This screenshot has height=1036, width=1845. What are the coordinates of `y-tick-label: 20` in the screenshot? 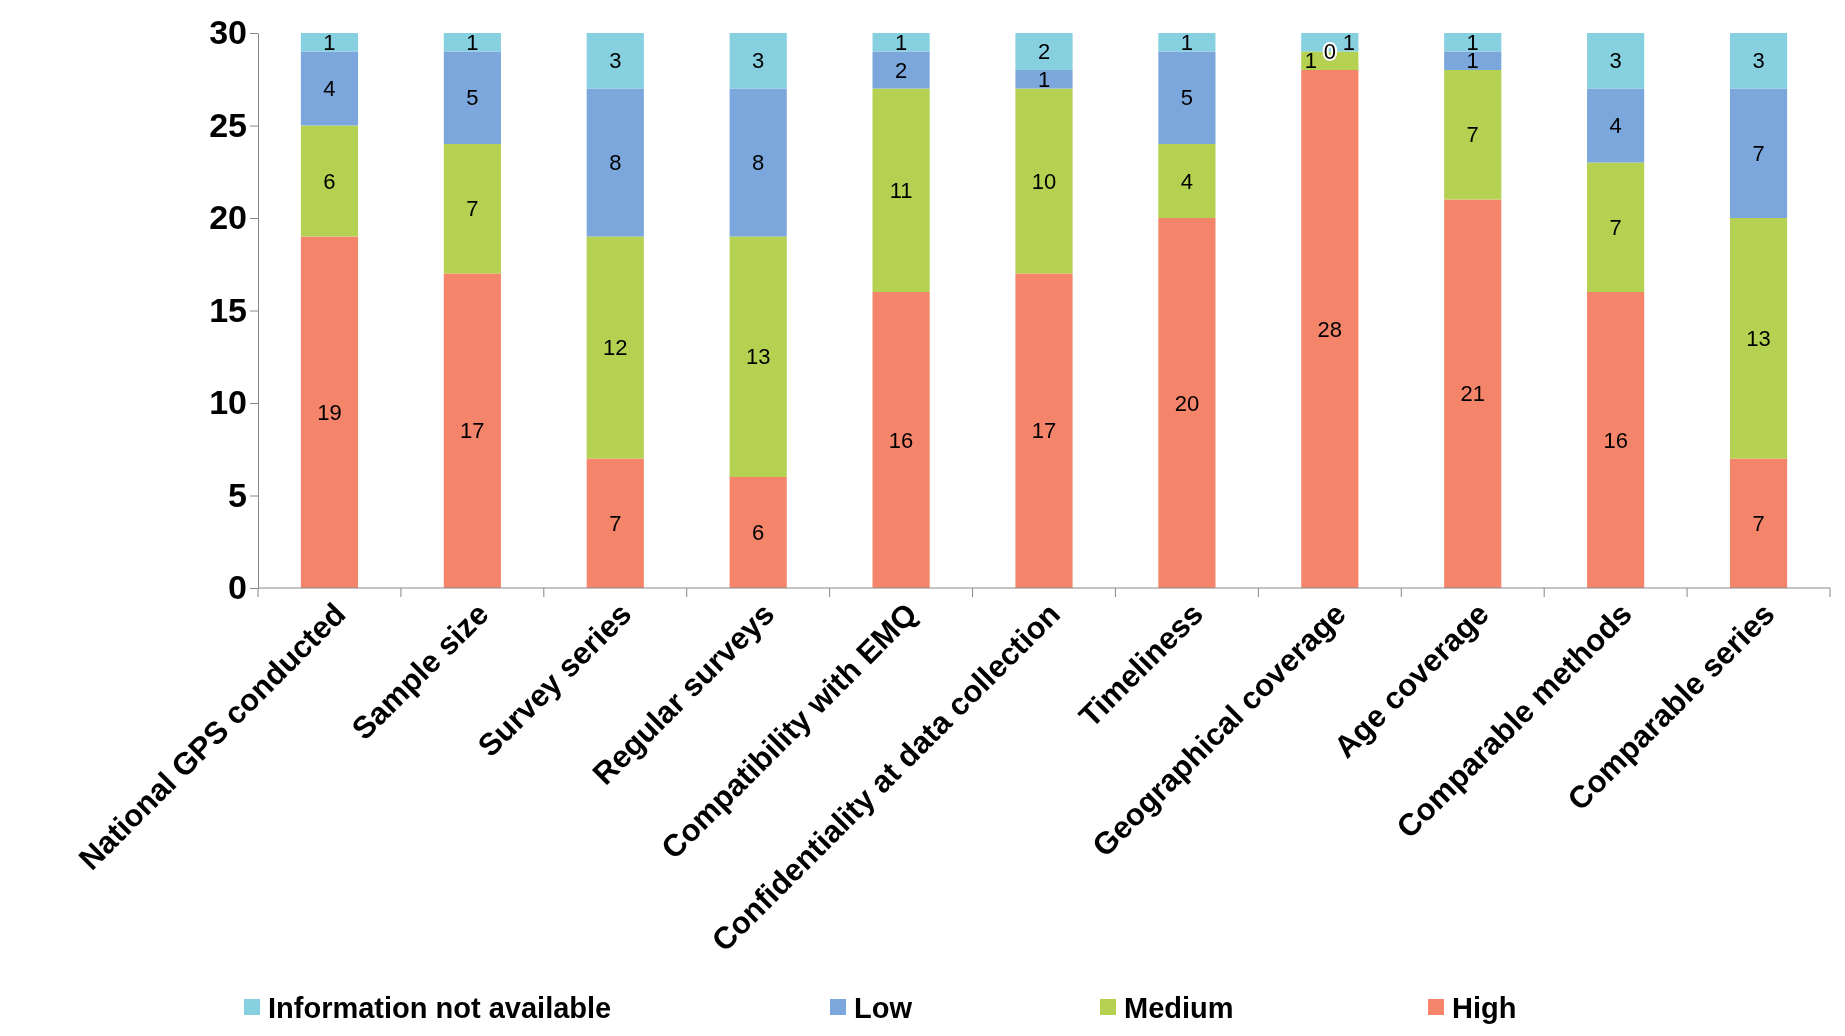 It's located at (228, 217).